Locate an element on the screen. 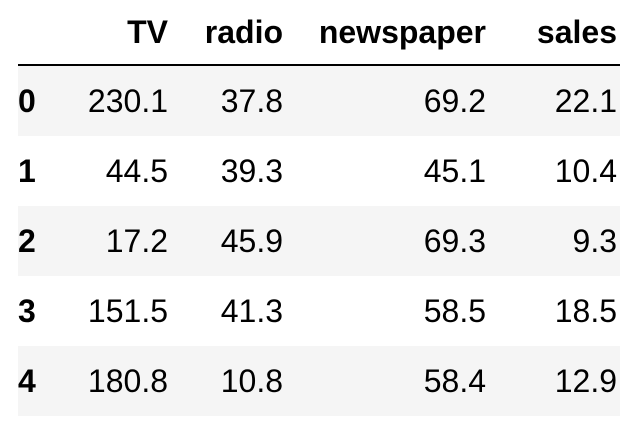 This screenshot has height=438, width=638. cell-sales: 22.1 is located at coordinates (554, 100).